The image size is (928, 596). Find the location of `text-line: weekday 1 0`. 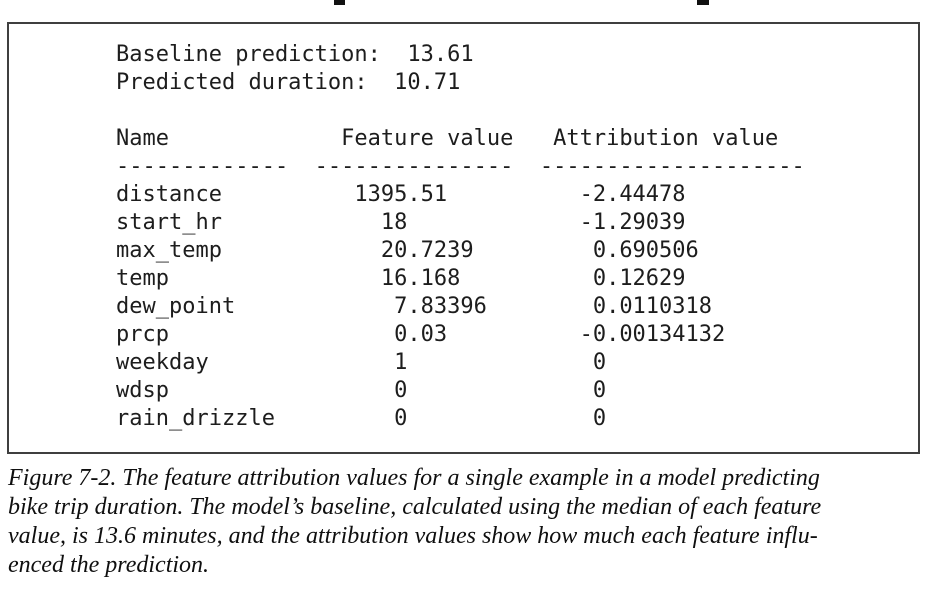

text-line: weekday 1 0 is located at coordinates (361, 362).